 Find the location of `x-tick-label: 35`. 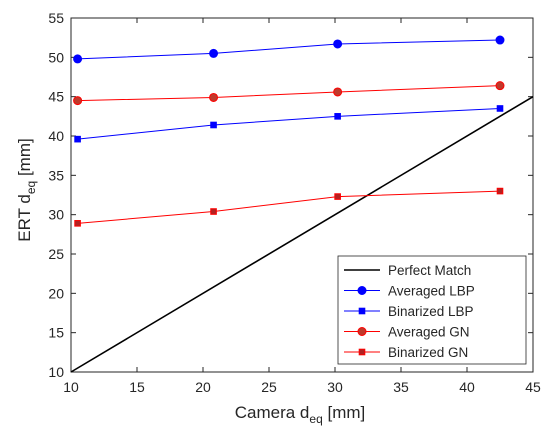

x-tick-label: 35 is located at coordinates (401, 387).